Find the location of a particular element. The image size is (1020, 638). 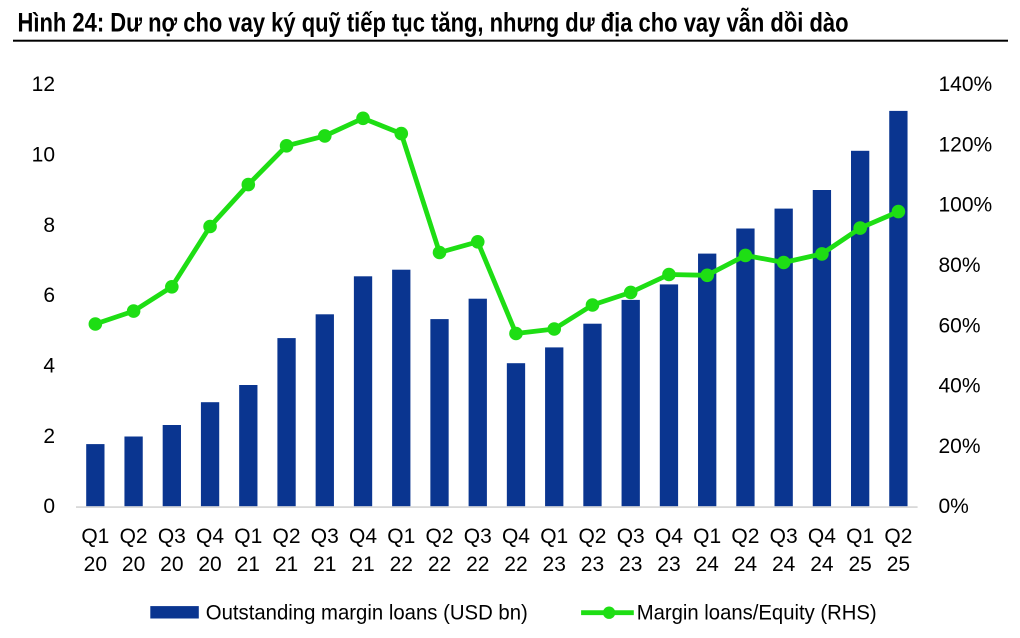

svg-text: 140% is located at coordinates (966, 84).